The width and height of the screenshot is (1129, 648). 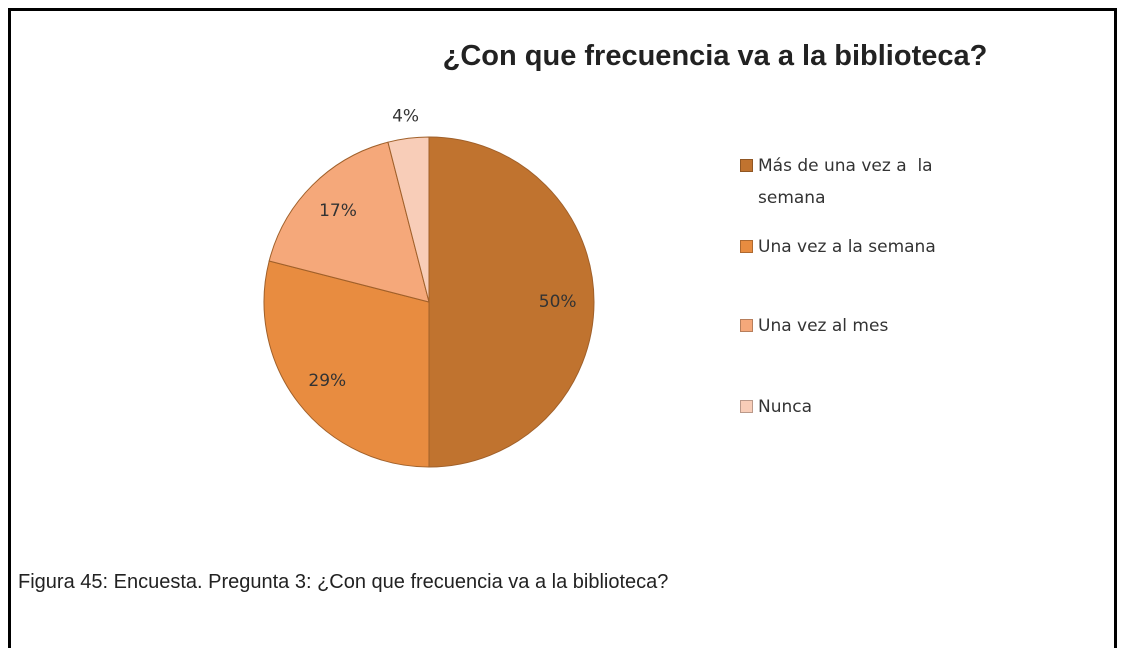 What do you see at coordinates (848, 182) in the screenshot?
I see `legend-label: Más de una vez a la semana` at bounding box center [848, 182].